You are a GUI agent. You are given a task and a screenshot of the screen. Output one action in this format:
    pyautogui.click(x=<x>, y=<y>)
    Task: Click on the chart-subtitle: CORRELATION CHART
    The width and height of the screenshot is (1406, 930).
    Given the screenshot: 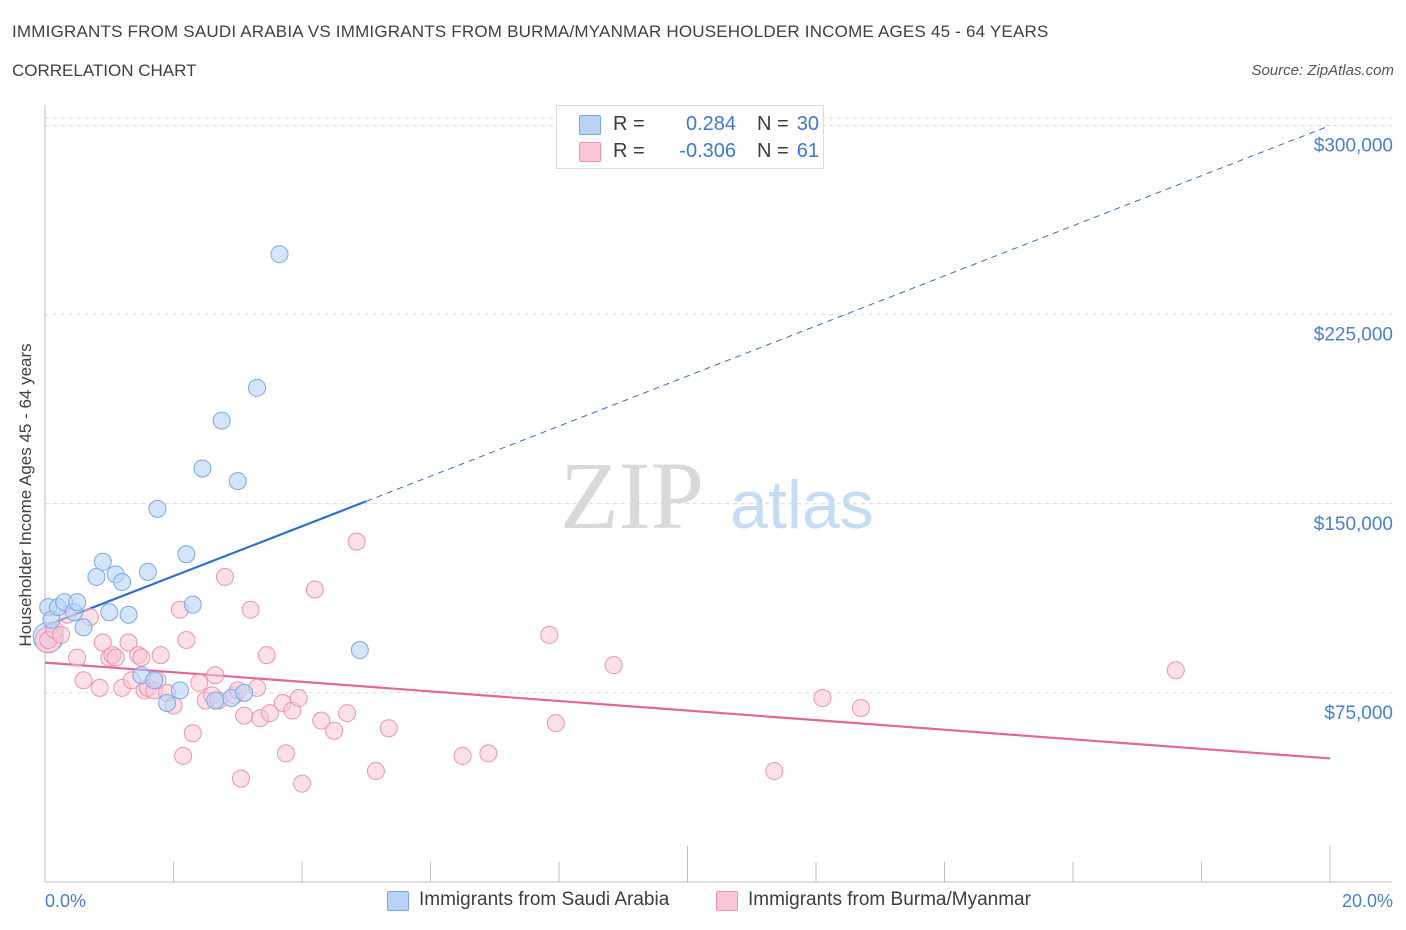 What is the action you would take?
    pyautogui.click(x=104, y=70)
    